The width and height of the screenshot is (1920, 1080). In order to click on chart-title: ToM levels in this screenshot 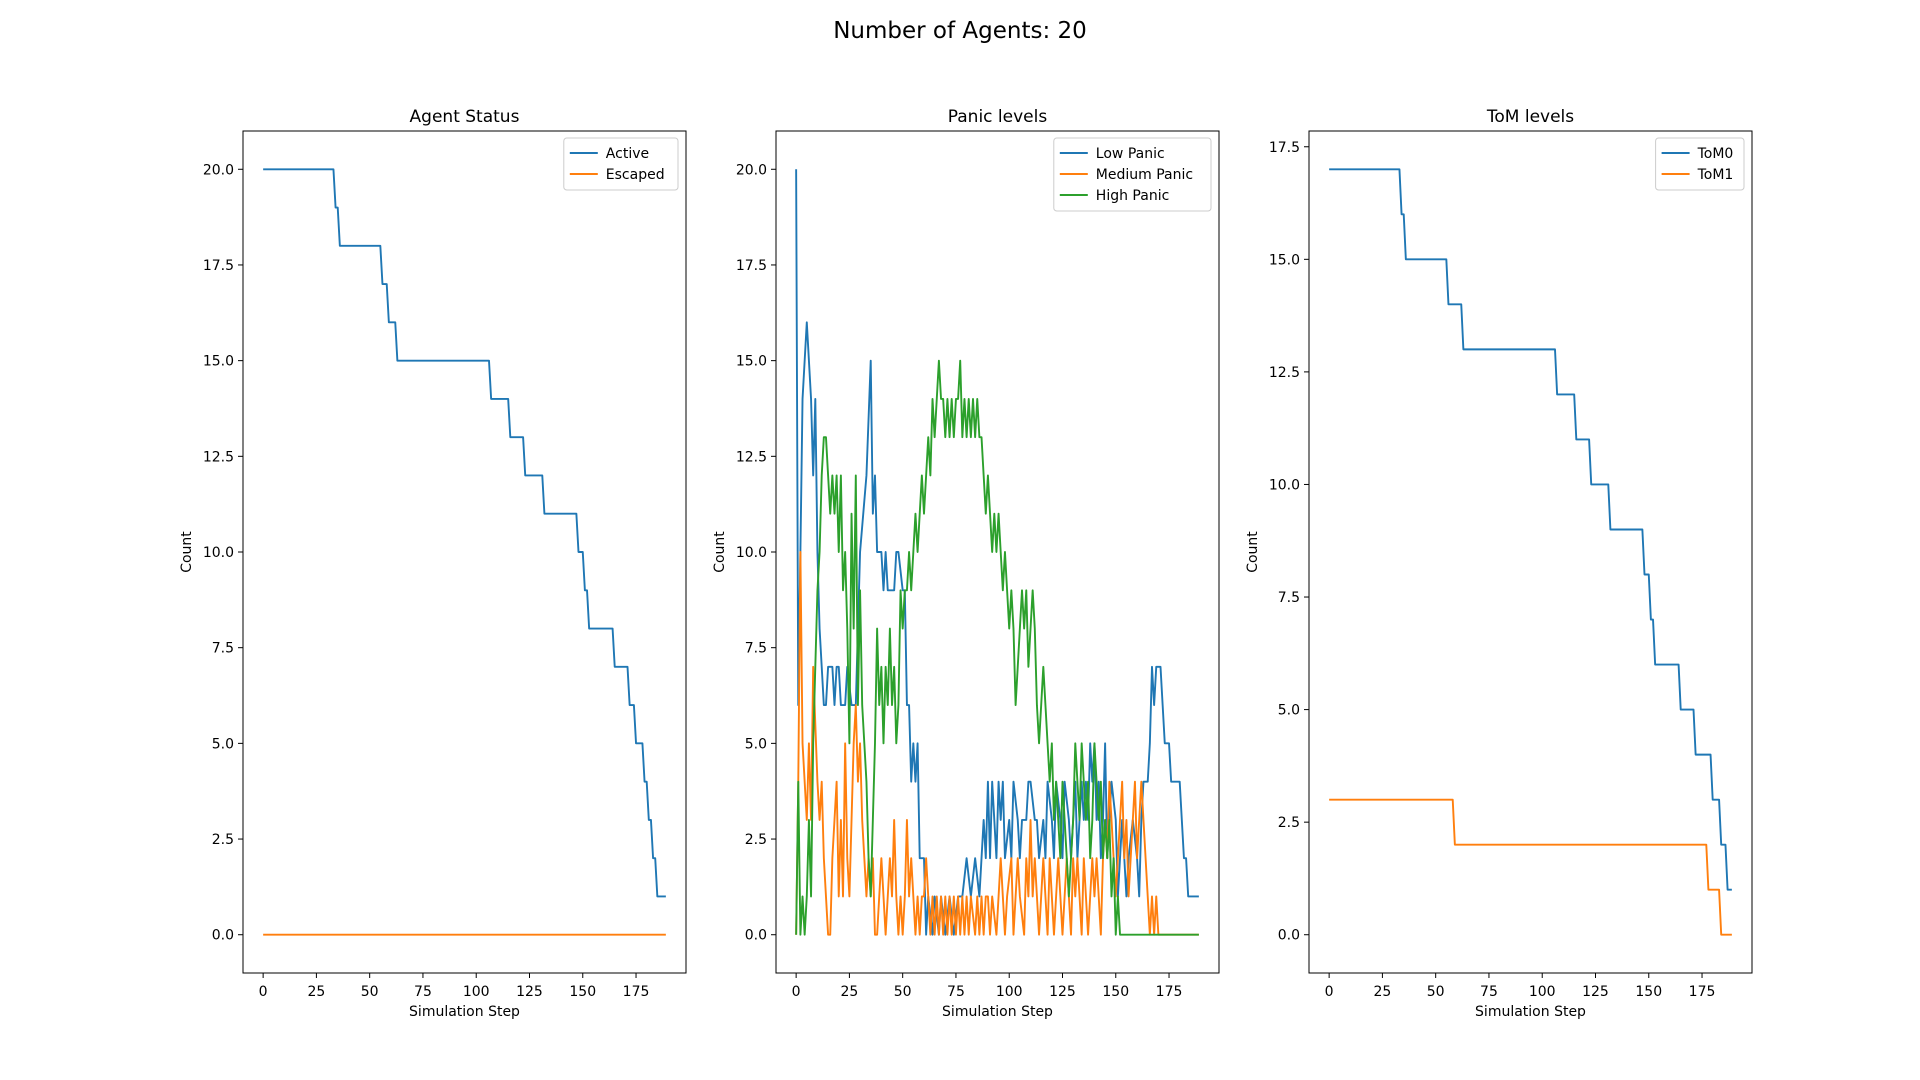, I will do `click(1530, 117)`.